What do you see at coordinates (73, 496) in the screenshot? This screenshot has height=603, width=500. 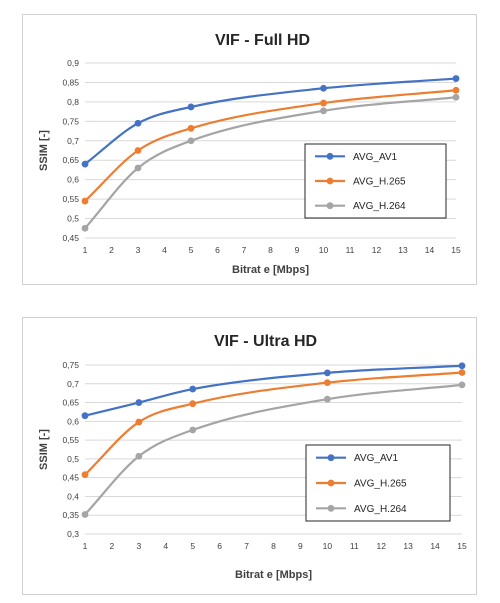 I see `y-tick-label: 0,4` at bounding box center [73, 496].